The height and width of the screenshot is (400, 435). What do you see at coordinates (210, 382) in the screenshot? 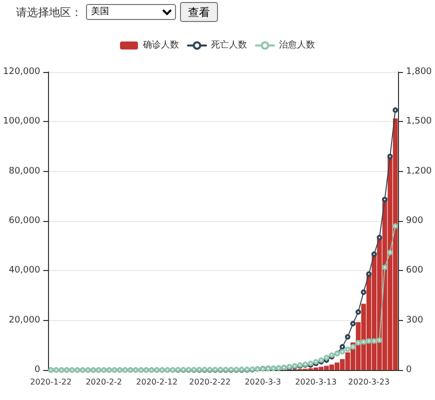
I see `x-tick-label: 2020-2-22` at bounding box center [210, 382].